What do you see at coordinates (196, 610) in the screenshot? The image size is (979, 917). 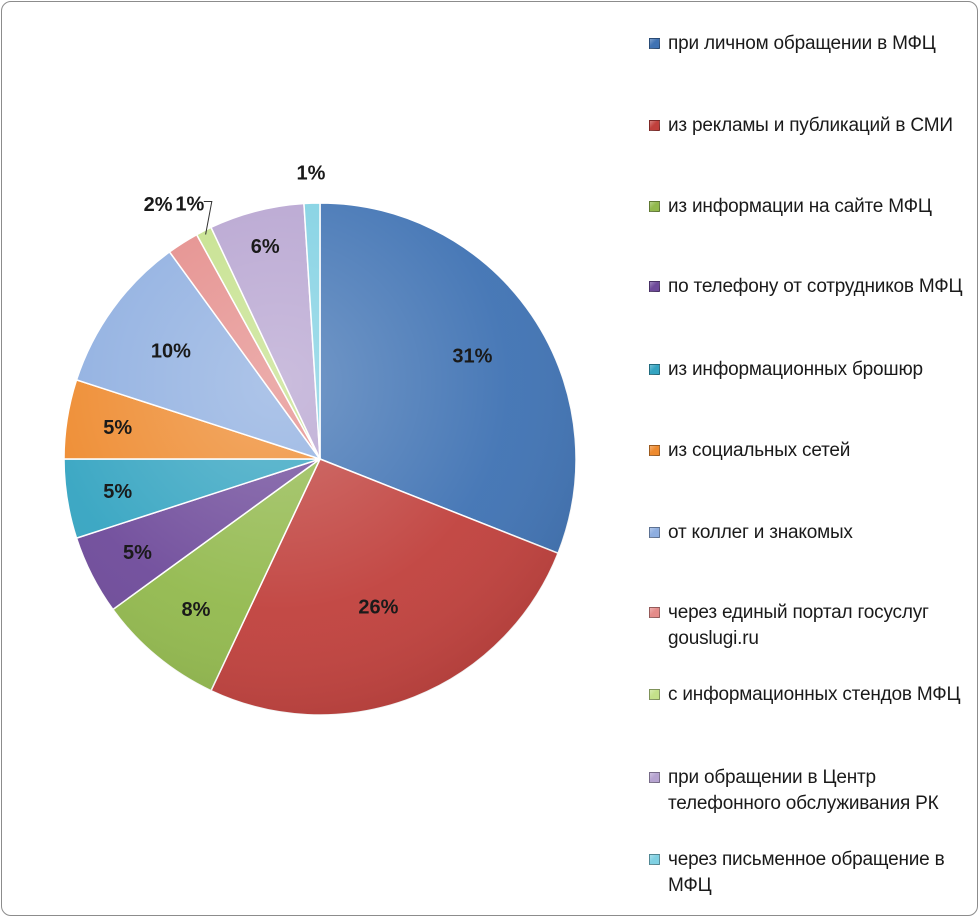 I see `slice-value-label: 8%` at bounding box center [196, 610].